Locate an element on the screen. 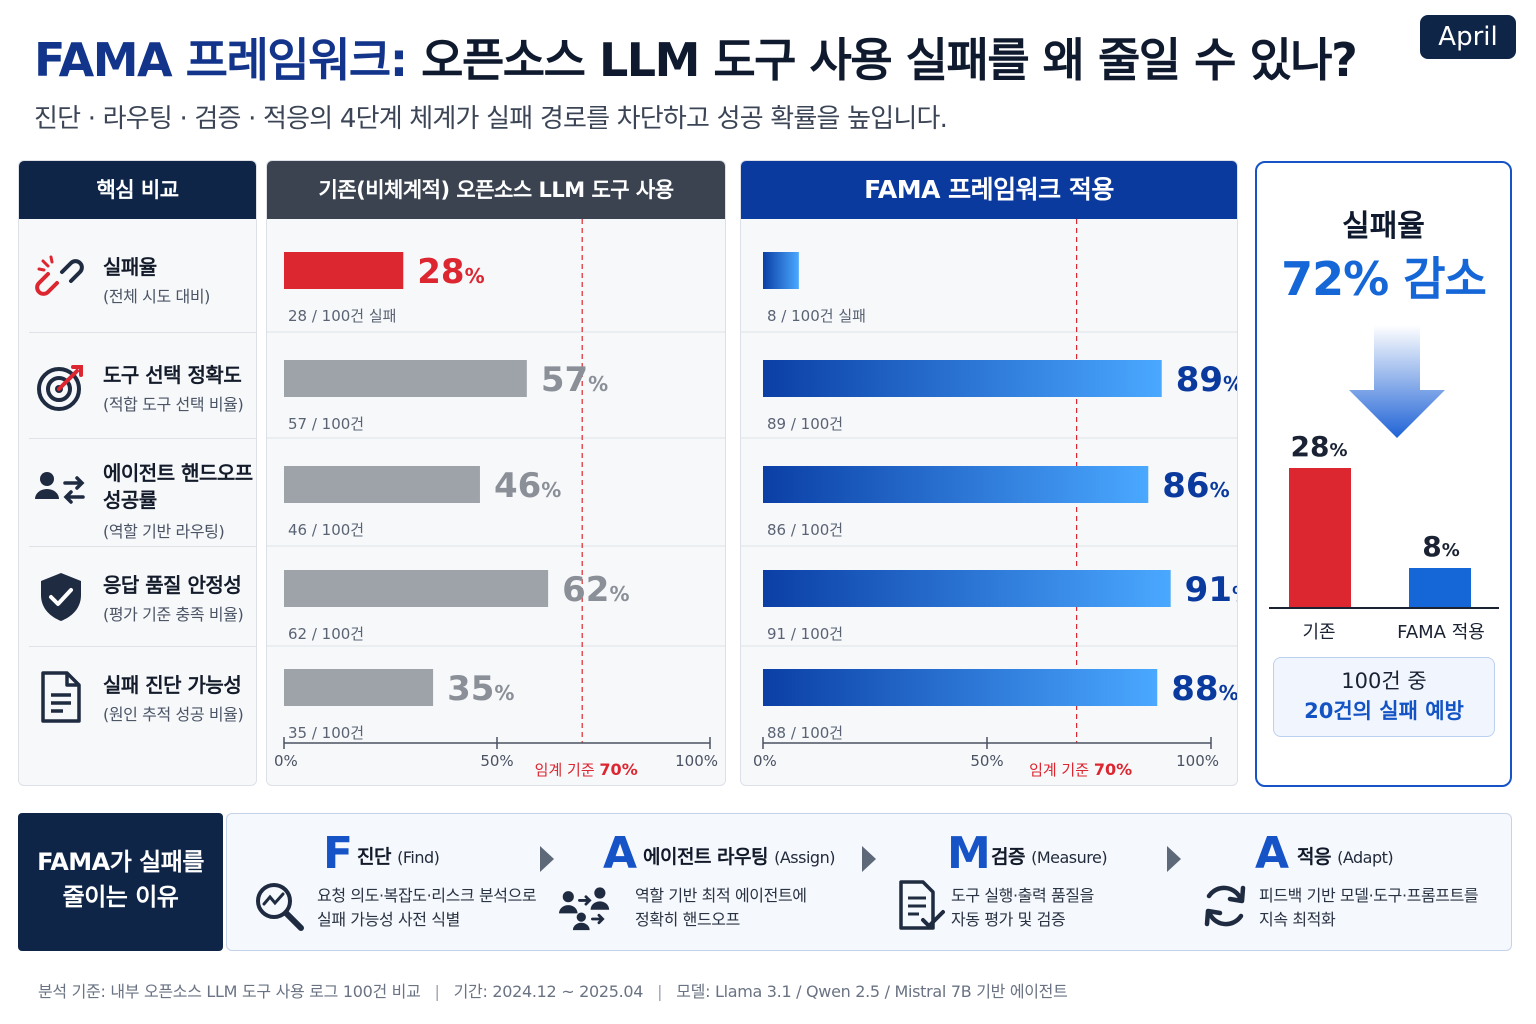  step-title: 검증 (Measure) is located at coordinates (1049, 855).